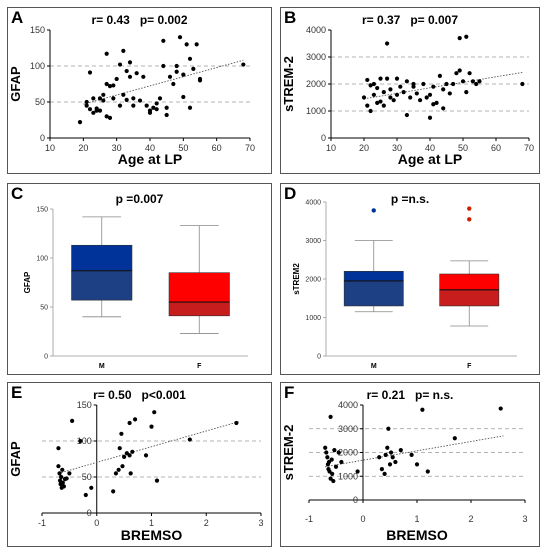 This screenshot has height=550, width=544. Describe the element at coordinates (397, 148) in the screenshot. I see `x-tick-label-b-2: 30` at that location.